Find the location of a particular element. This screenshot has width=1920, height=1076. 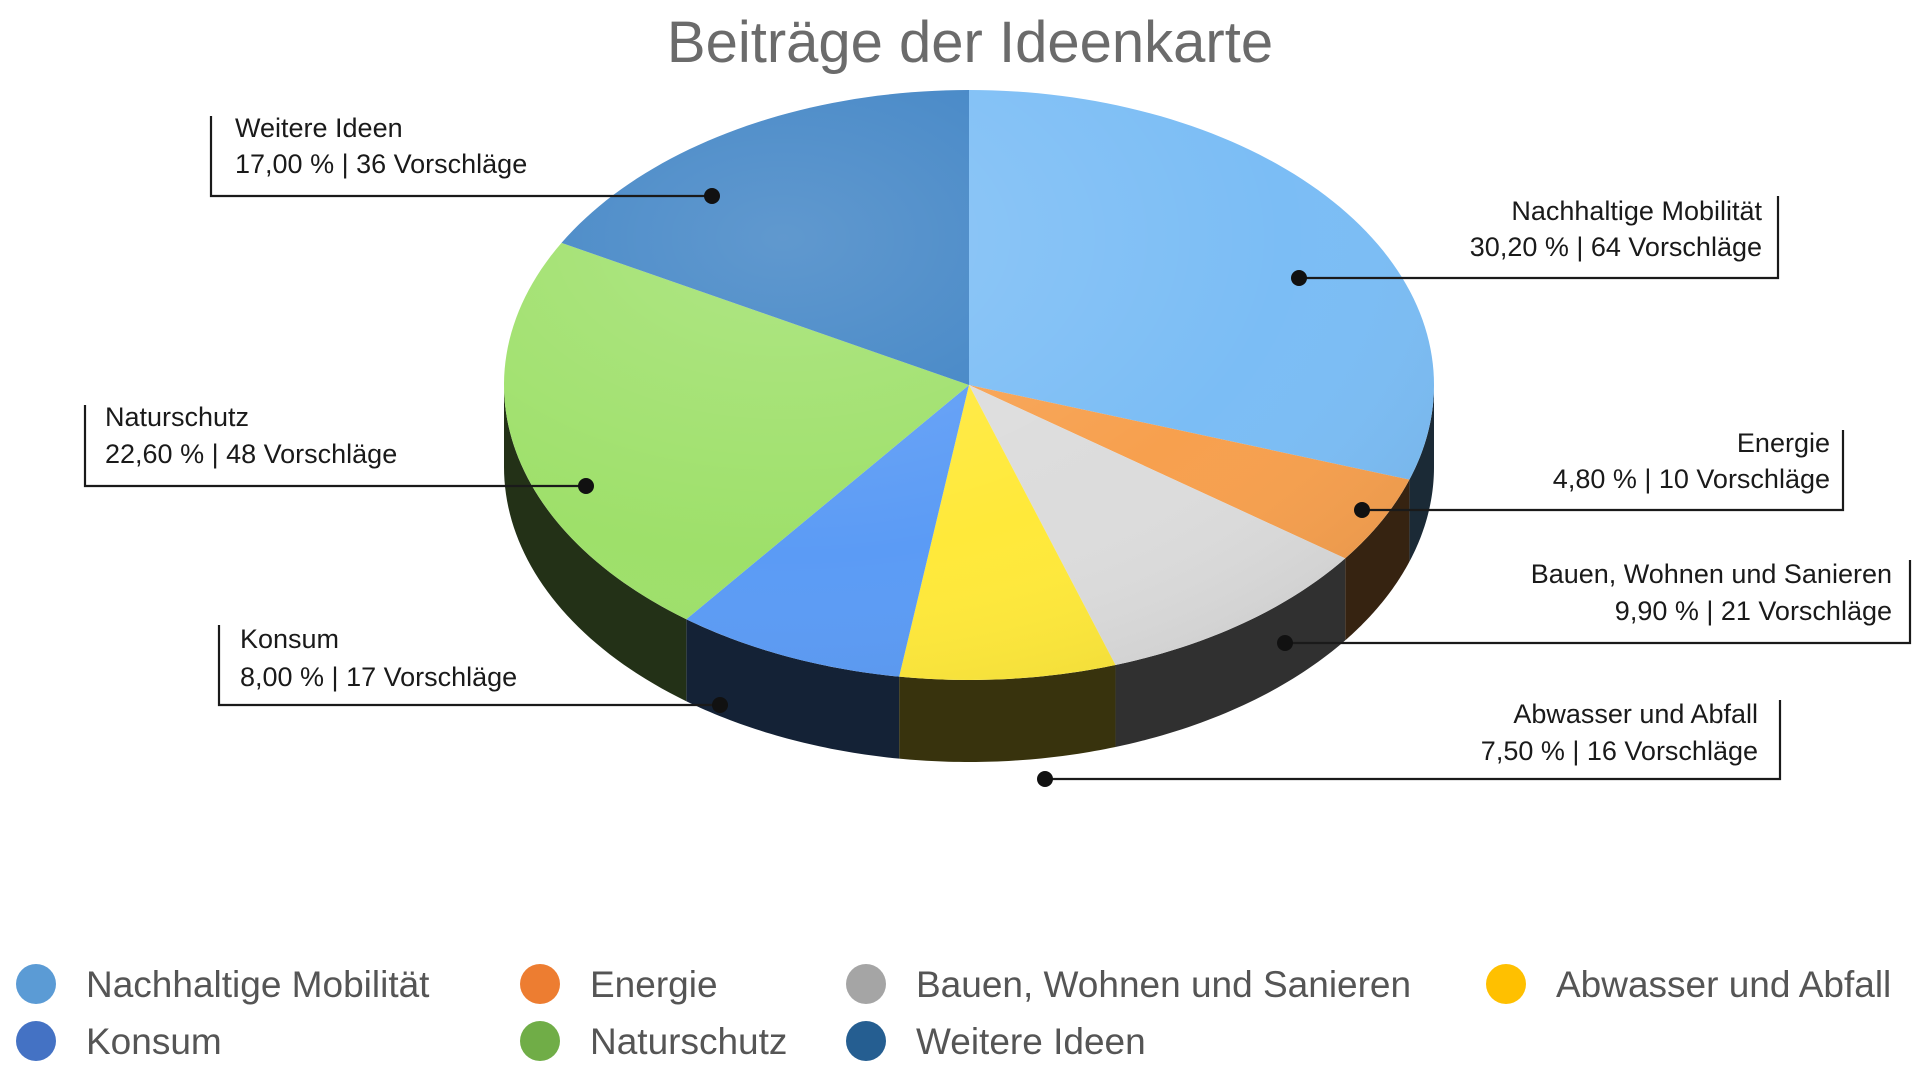

legend-label-energie: Energie is located at coordinates (654, 984).